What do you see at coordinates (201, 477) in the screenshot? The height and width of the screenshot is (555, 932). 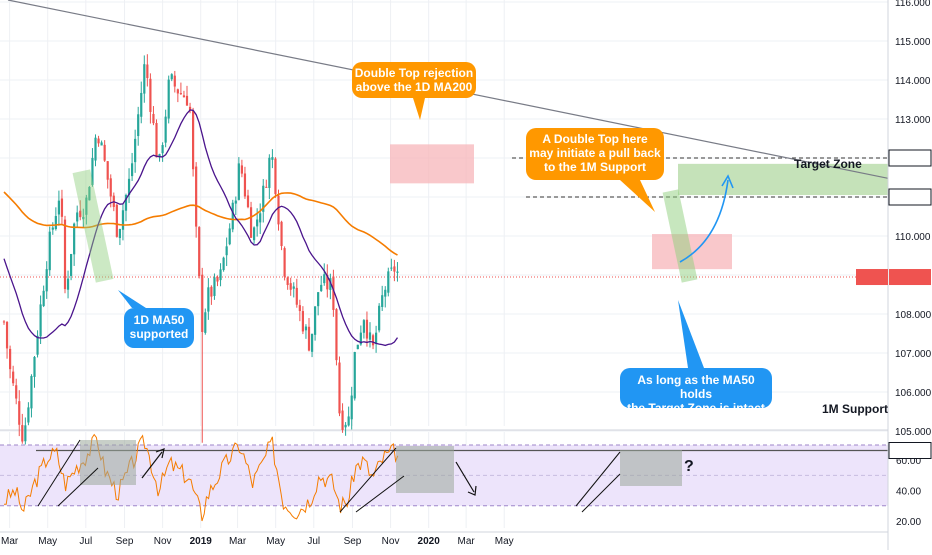 I see `rsi-line` at bounding box center [201, 477].